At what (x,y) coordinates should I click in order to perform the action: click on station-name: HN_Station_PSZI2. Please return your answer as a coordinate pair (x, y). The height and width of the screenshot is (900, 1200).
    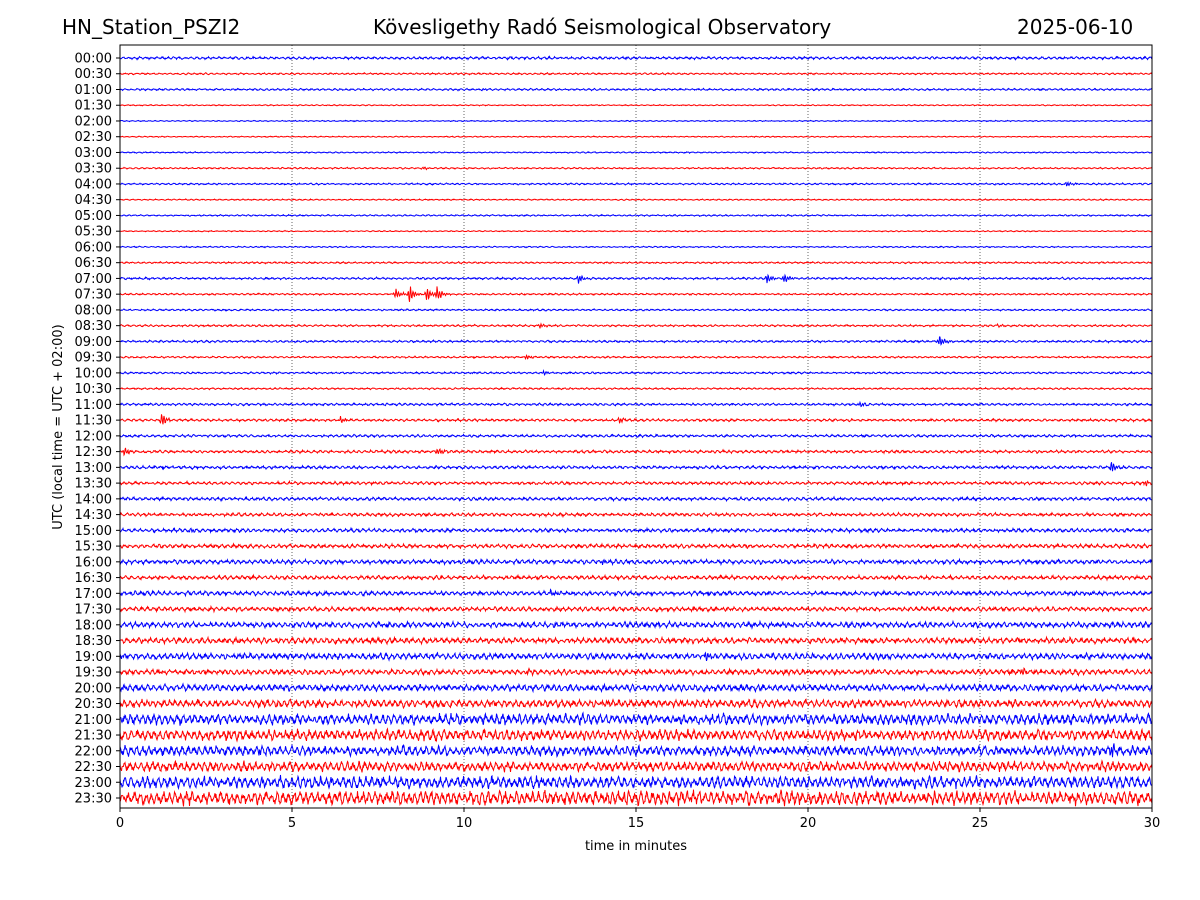
    Looking at the image, I should click on (151, 27).